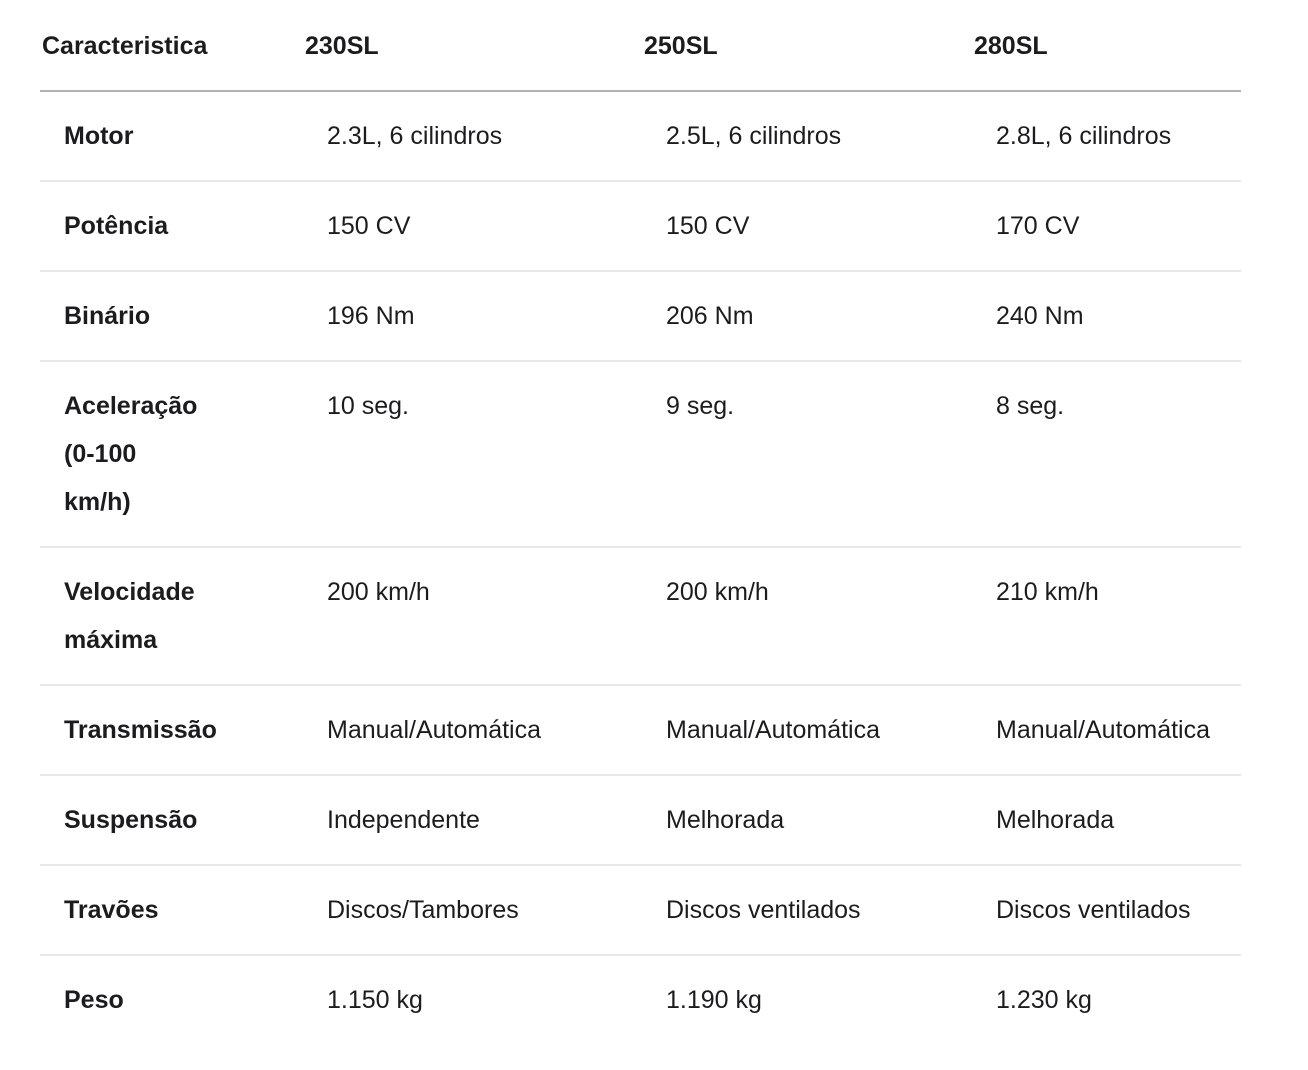 This screenshot has width=1308, height=1070. What do you see at coordinates (1044, 1000) in the screenshot?
I see `cell-value: 1.230 kg` at bounding box center [1044, 1000].